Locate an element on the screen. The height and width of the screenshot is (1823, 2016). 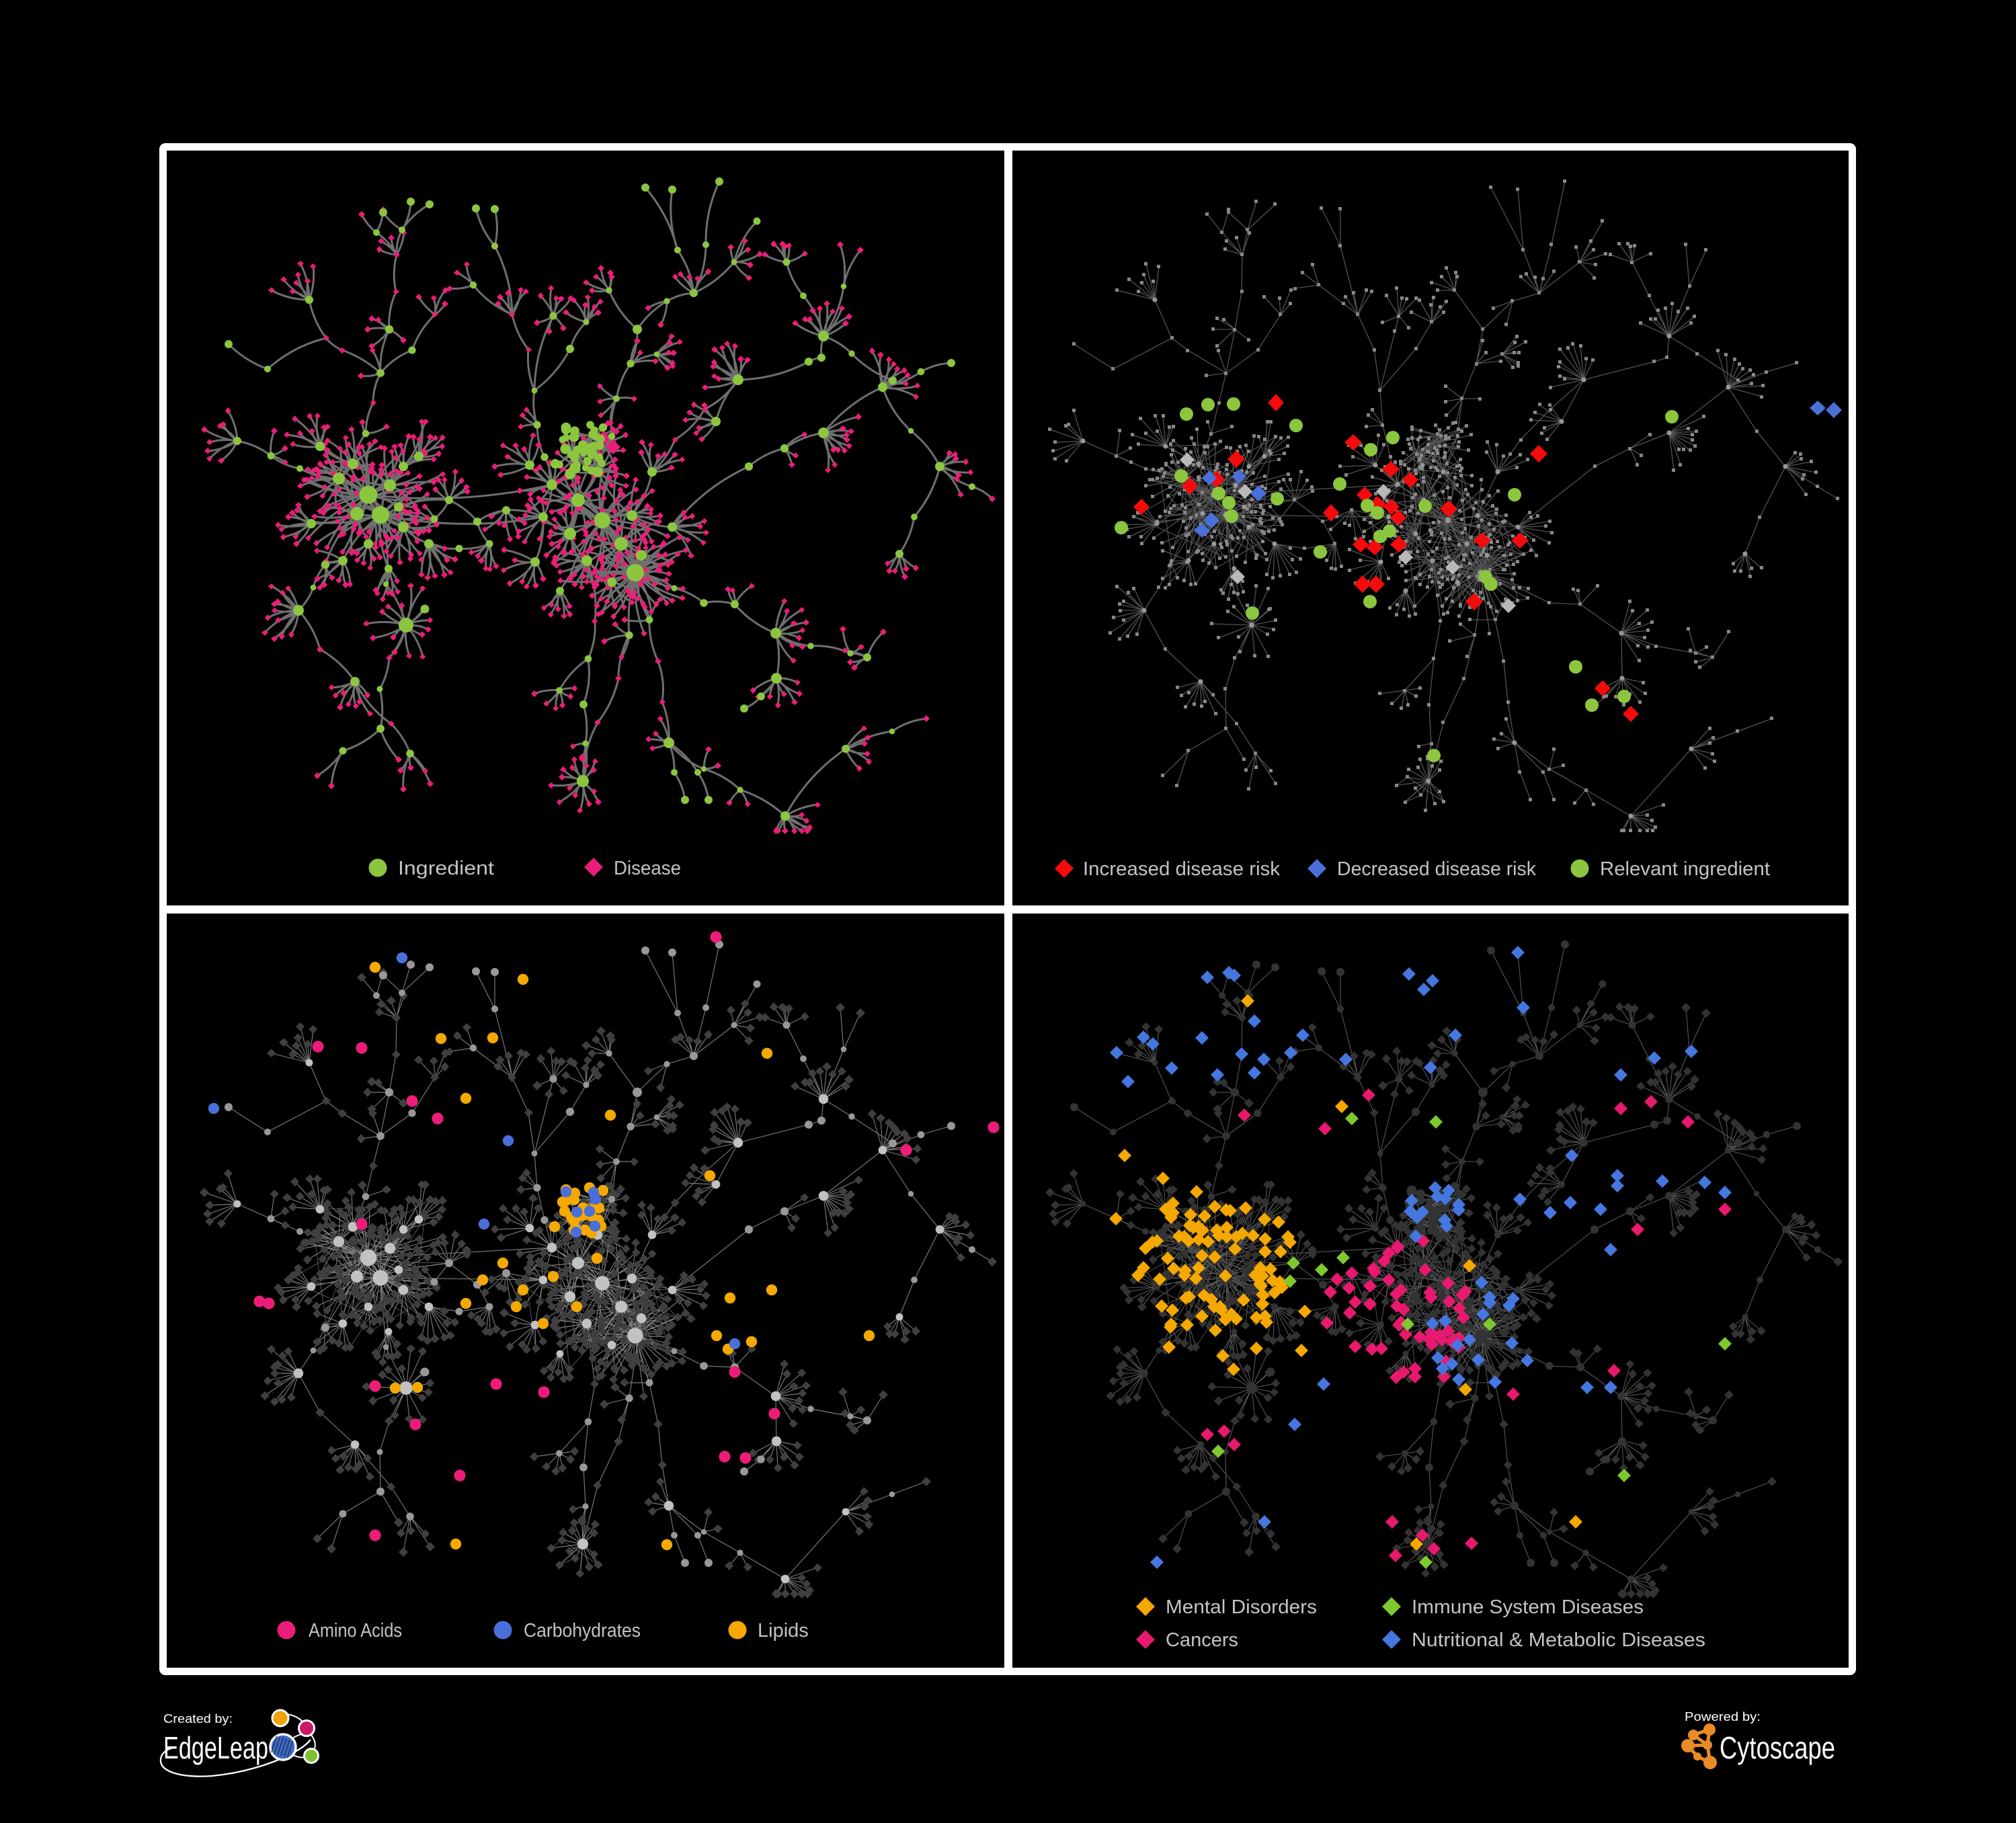
svg-text: Cytoscape is located at coordinates (1777, 1748).